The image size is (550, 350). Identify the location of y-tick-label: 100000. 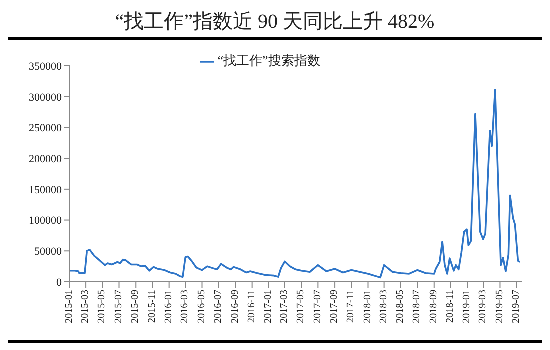
(45, 221).